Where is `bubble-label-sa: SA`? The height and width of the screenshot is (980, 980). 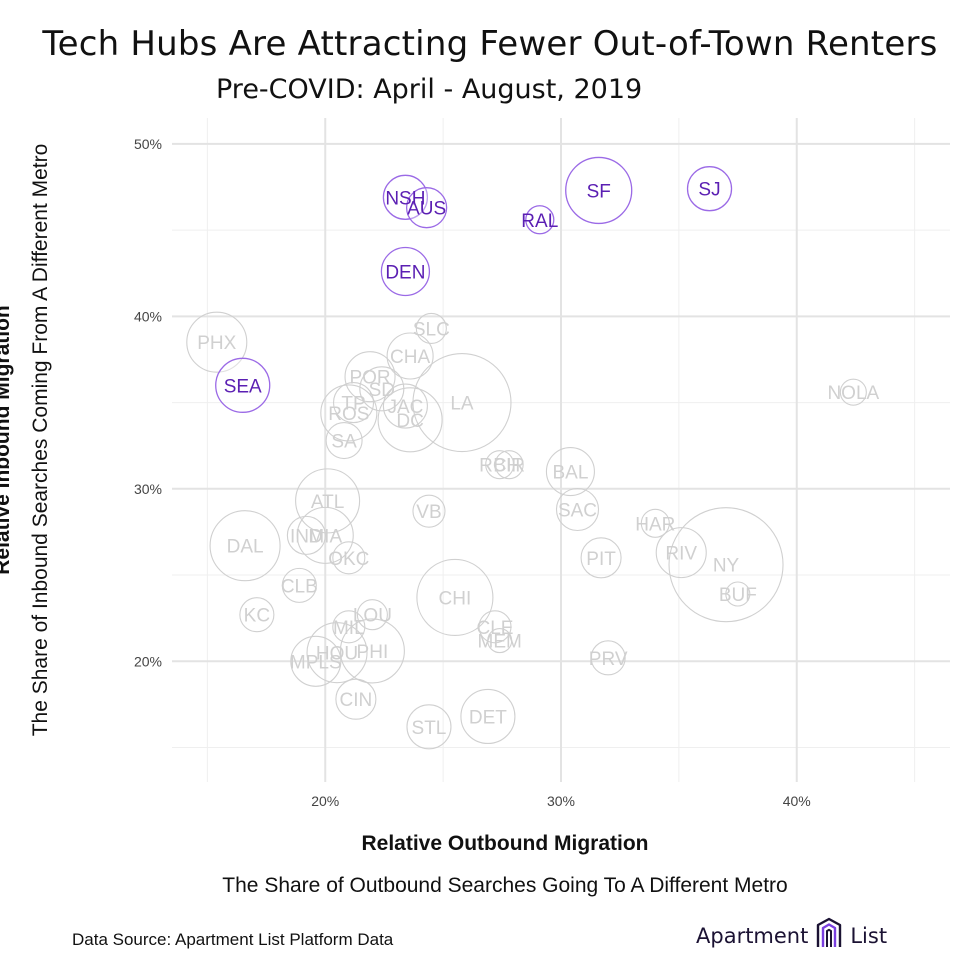
bubble-label-sa: SA is located at coordinates (344, 442).